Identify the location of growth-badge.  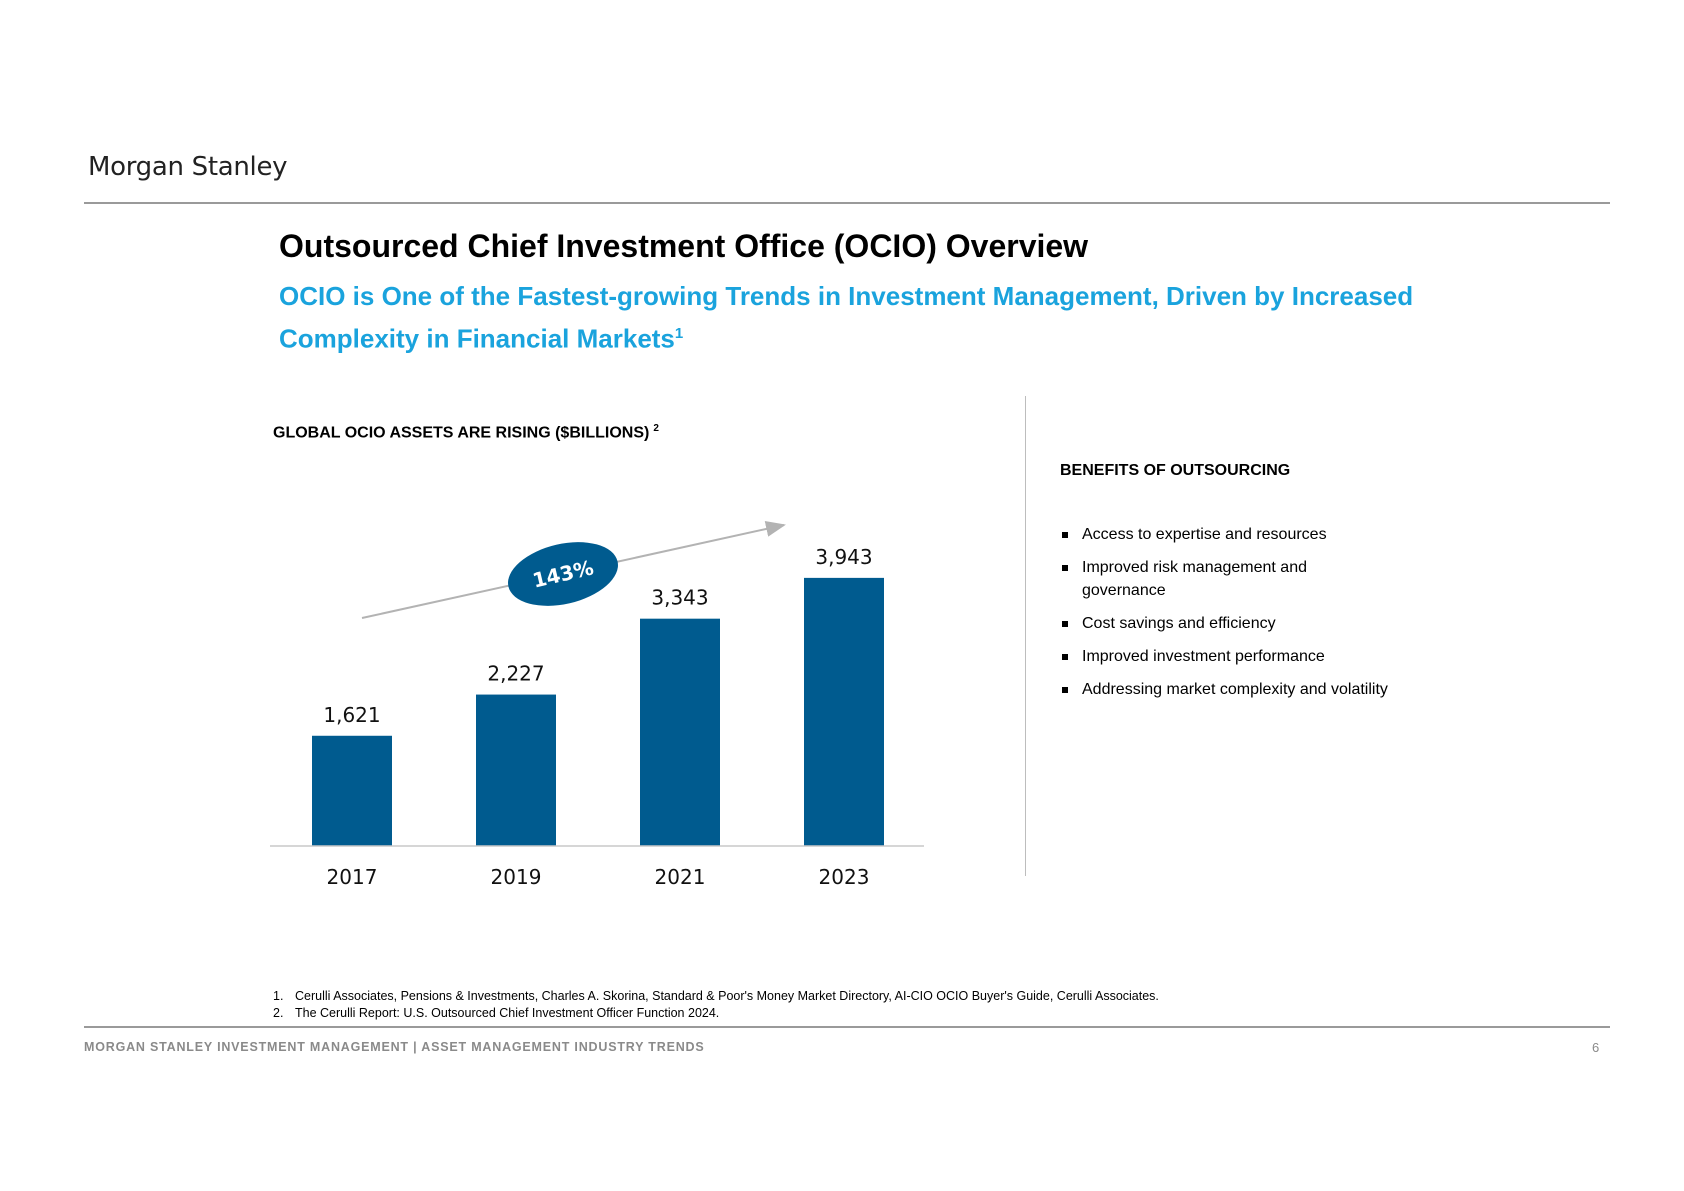
(563, 574).